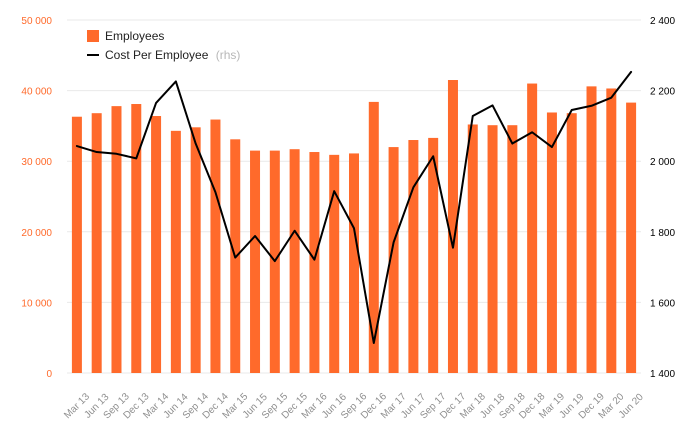  What do you see at coordinates (157, 55) in the screenshot?
I see `legend-cost-main: Cost Per Employee` at bounding box center [157, 55].